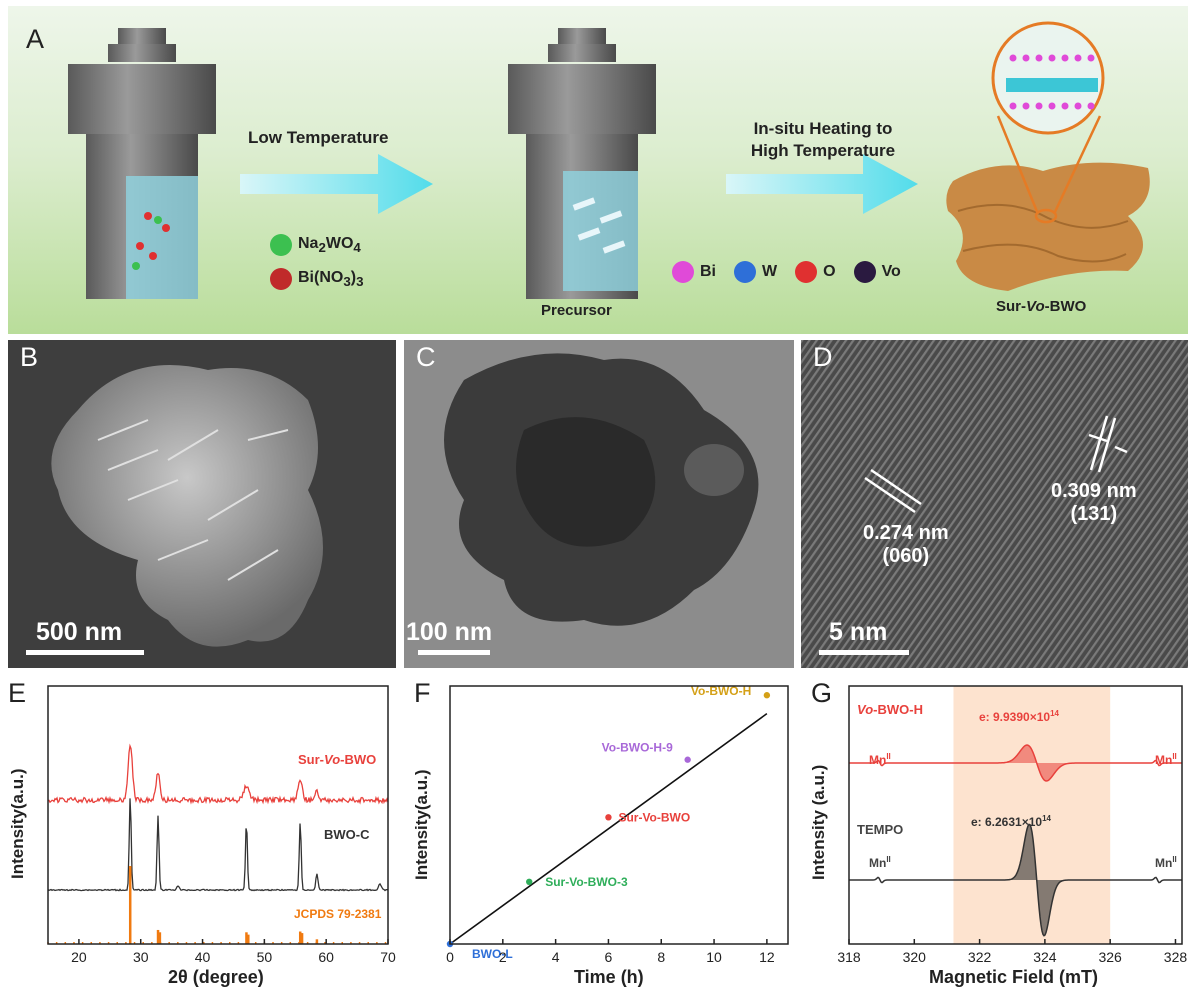  I want to click on series-label-e-ref: JCPDS 79-2381, so click(338, 914).